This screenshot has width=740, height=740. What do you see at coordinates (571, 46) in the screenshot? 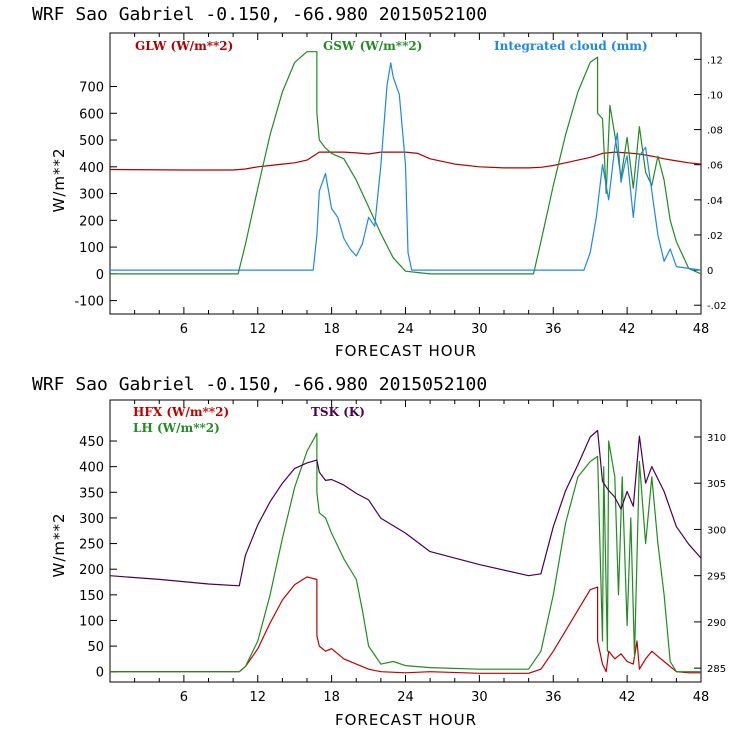
I see `top-legend-cloud: Integrated cloud (mm)` at bounding box center [571, 46].